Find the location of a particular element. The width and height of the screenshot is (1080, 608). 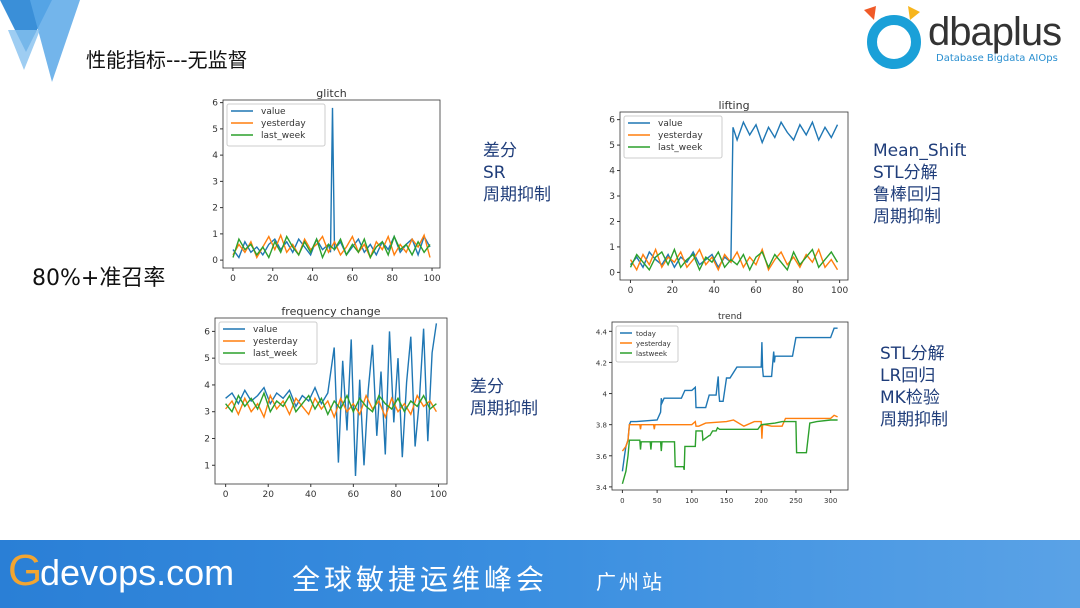

frequency-methods: 差分 周期抑制 is located at coordinates (504, 398).